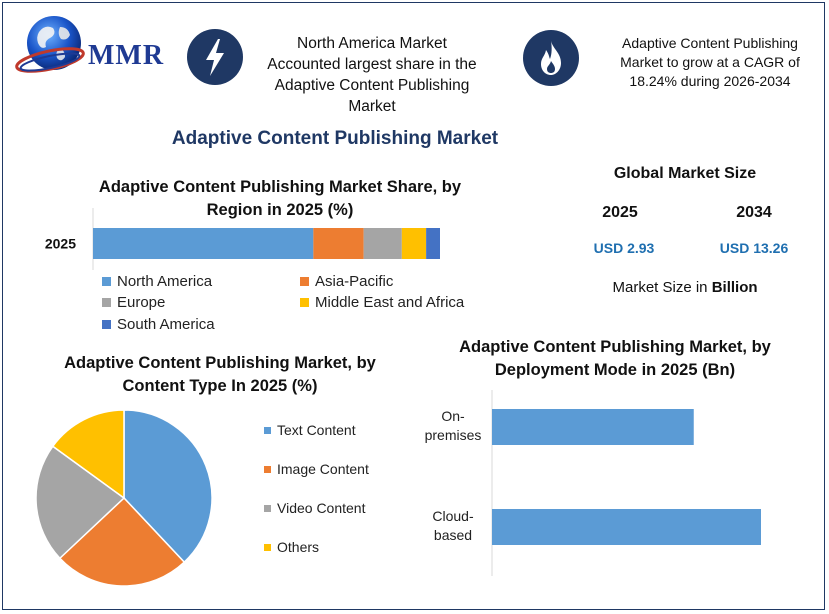 This screenshot has height=614, width=829. What do you see at coordinates (141, 302) in the screenshot?
I see `legend-label: Europe` at bounding box center [141, 302].